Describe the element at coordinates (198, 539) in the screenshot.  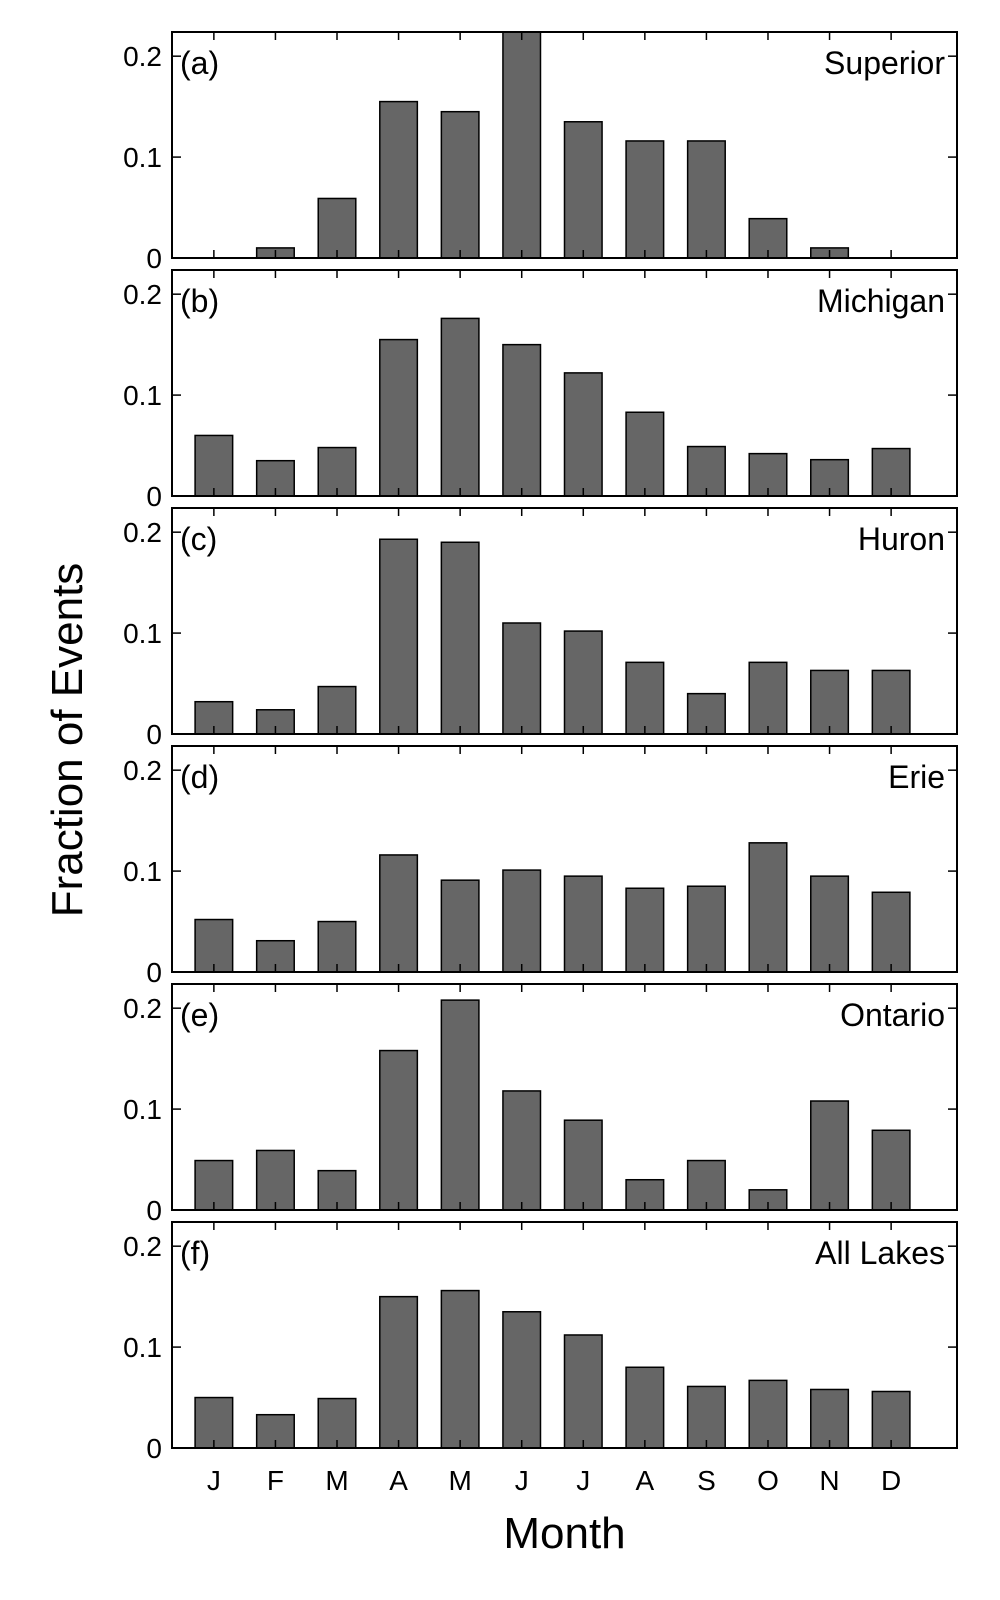
I see `panel-letter: (c)` at that location.